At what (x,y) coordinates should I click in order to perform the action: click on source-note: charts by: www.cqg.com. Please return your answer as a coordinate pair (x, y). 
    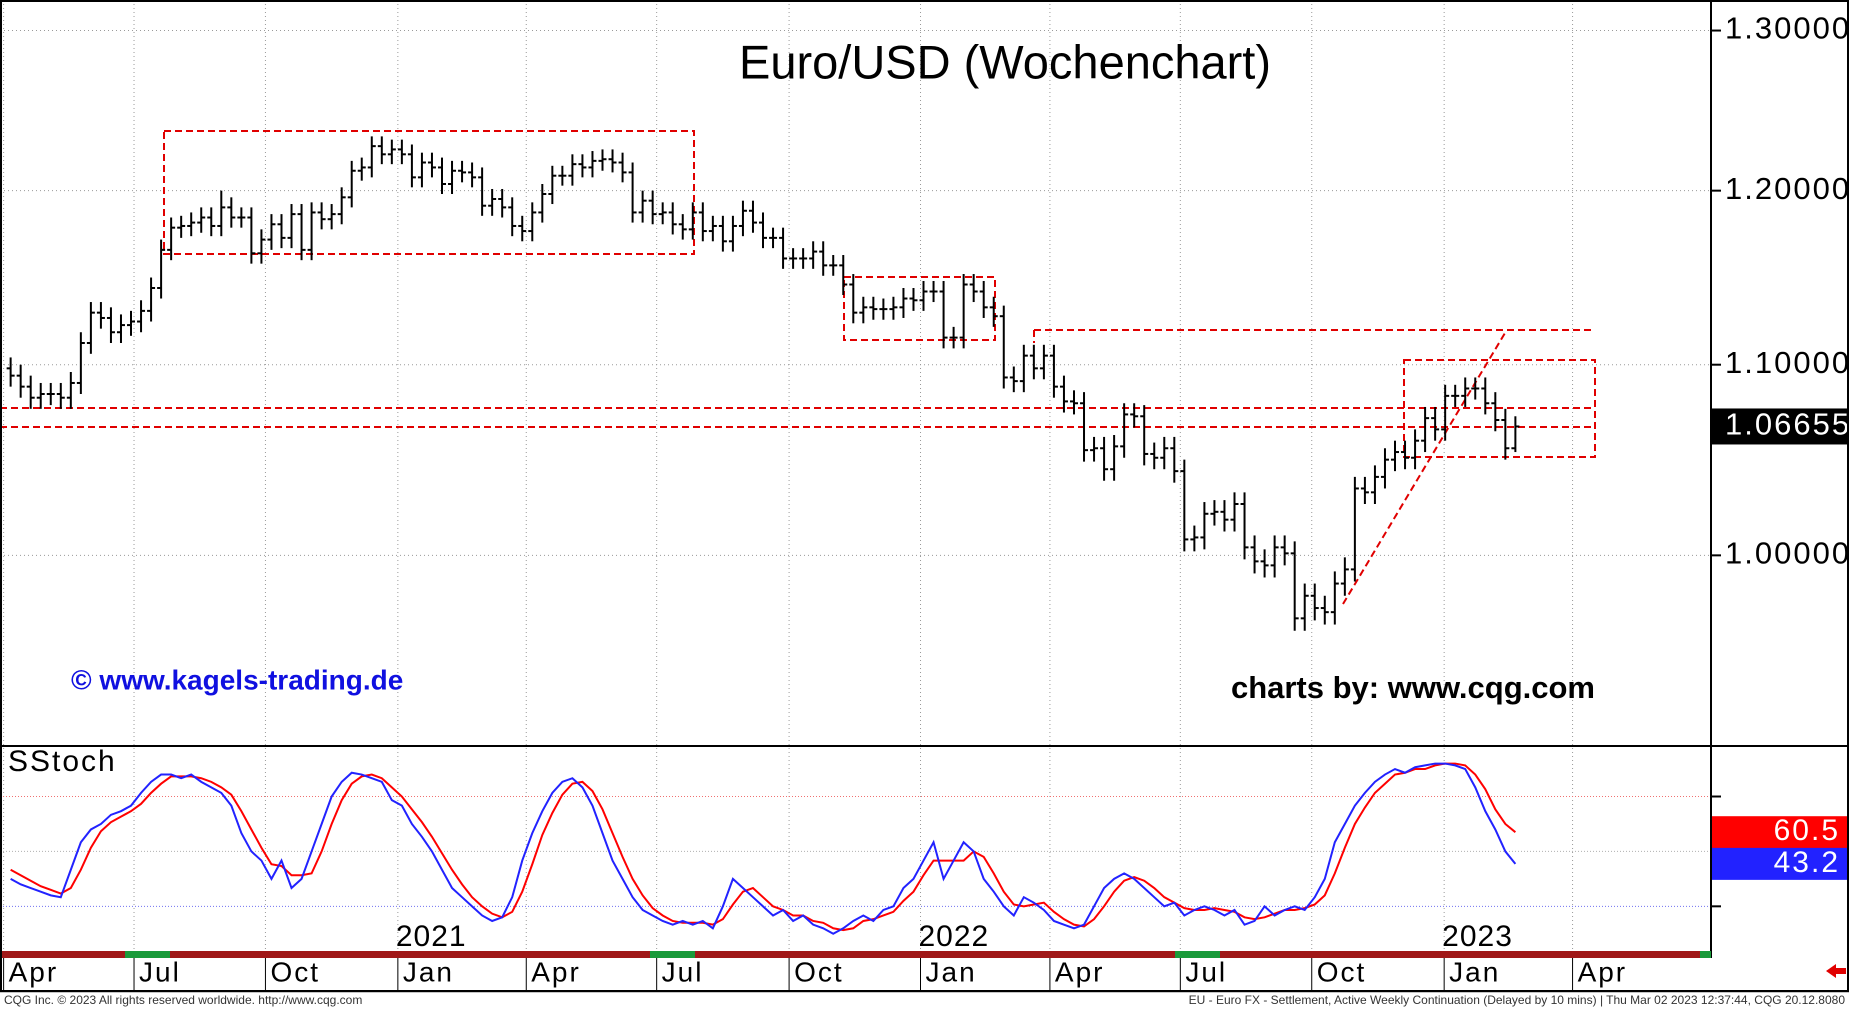
    Looking at the image, I should click on (1413, 687).